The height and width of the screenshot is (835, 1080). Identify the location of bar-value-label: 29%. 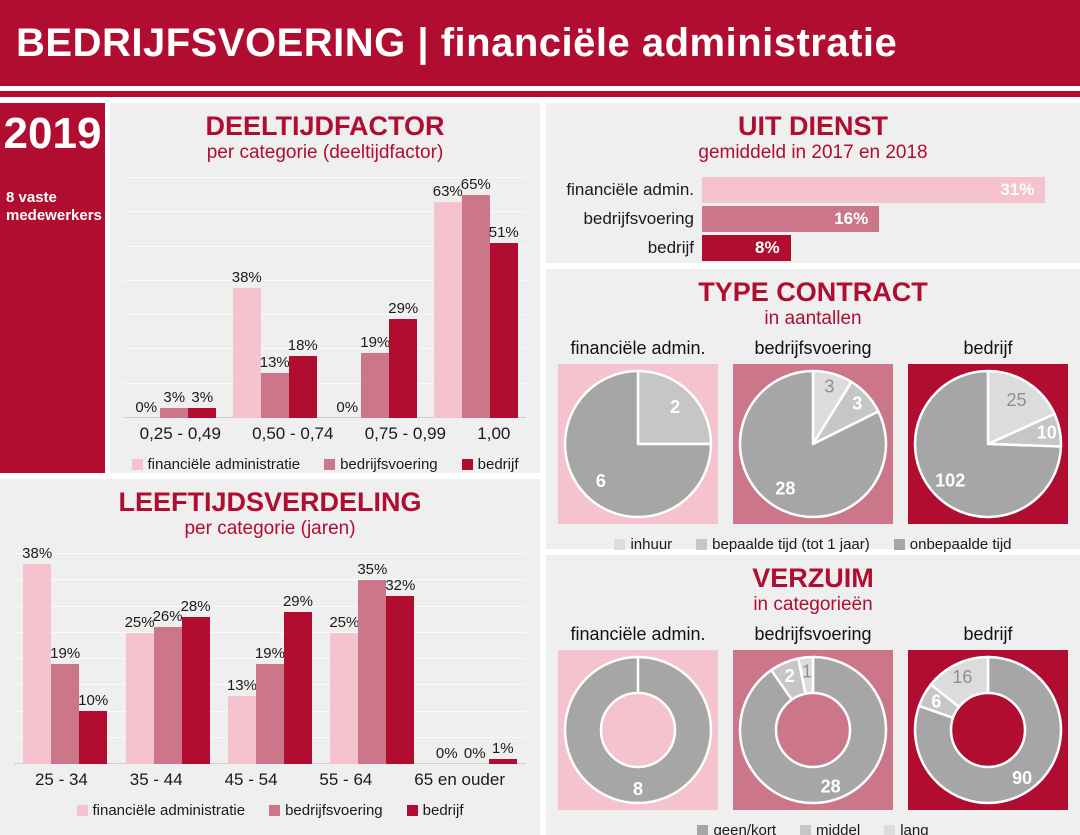
(403, 308).